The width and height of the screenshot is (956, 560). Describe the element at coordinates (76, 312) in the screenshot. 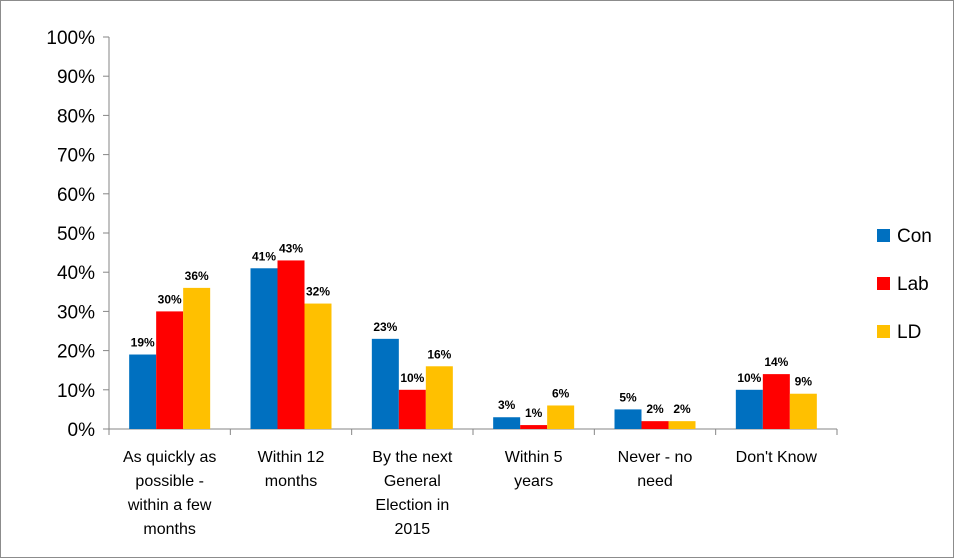

I see `y-tick-label: 30%` at that location.